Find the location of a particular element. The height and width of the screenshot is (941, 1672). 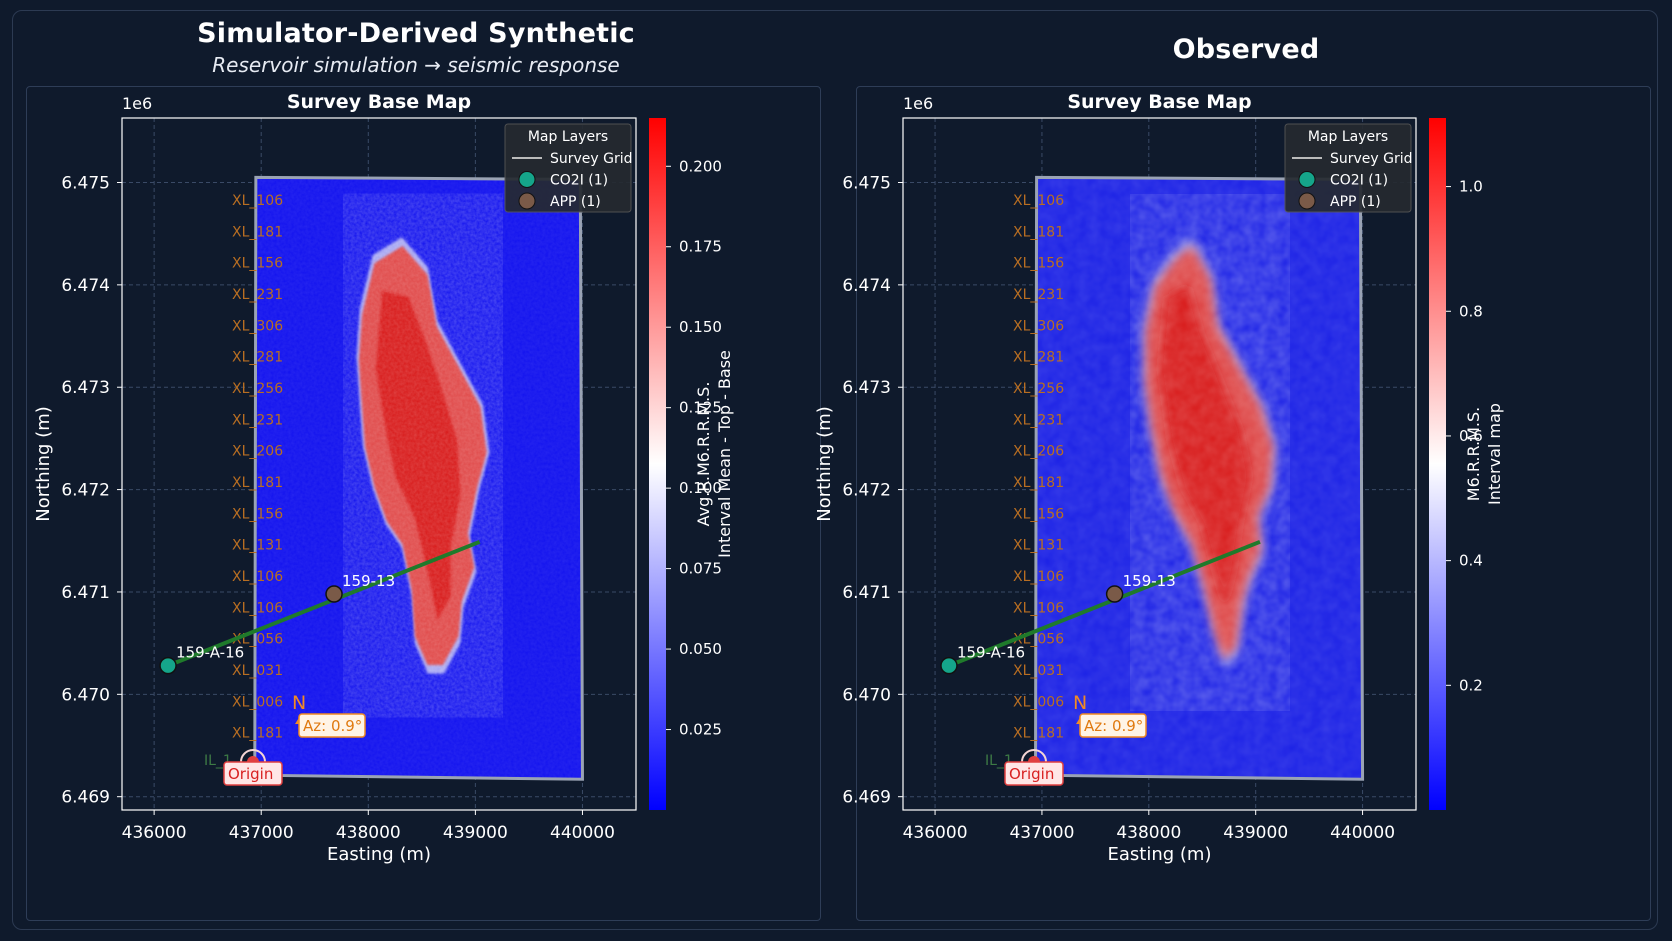

y-offset-label: 1e6 is located at coordinates (137, 103).